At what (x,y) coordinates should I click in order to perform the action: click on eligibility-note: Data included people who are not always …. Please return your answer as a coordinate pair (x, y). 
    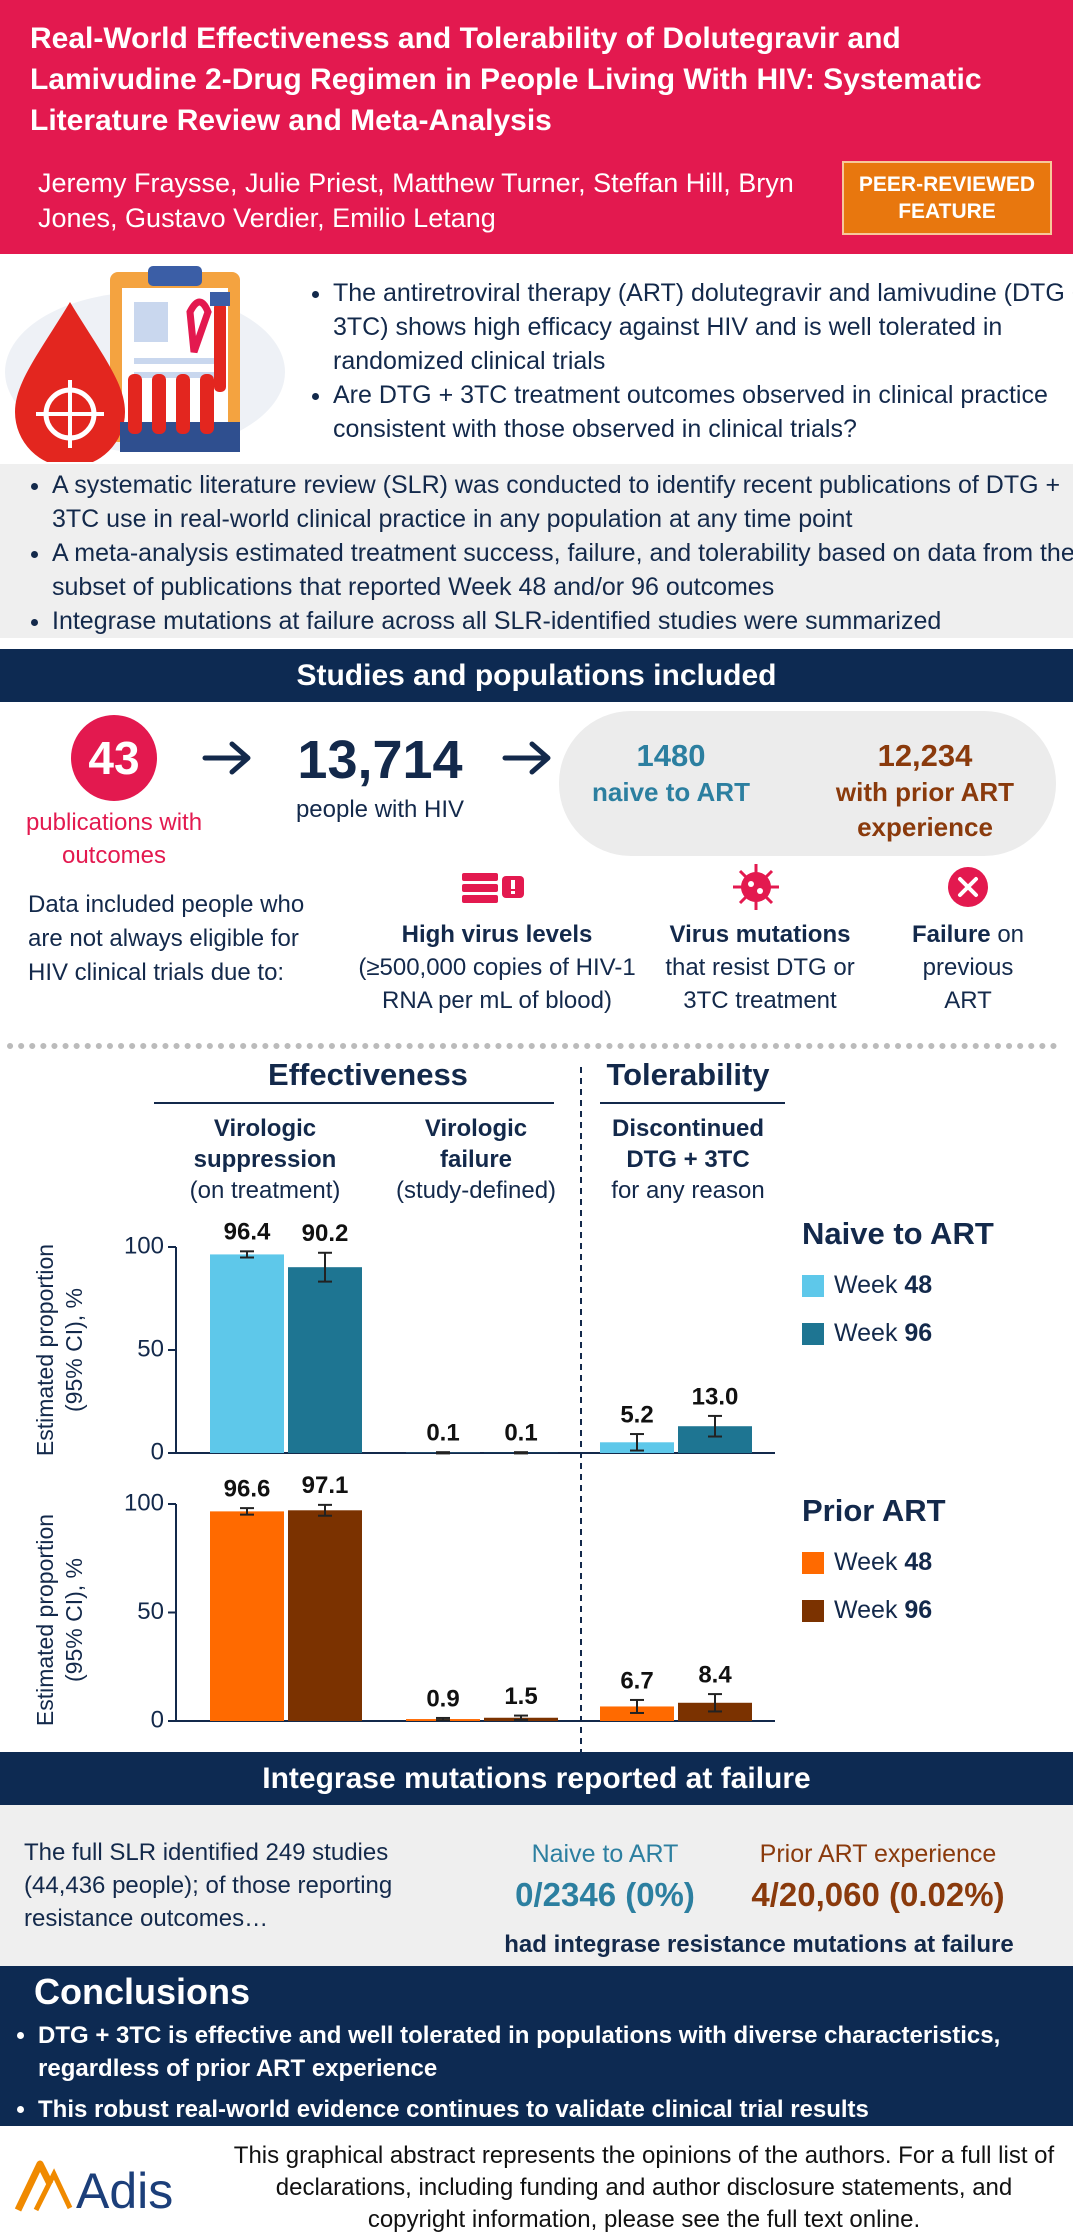
    Looking at the image, I should click on (166, 938).